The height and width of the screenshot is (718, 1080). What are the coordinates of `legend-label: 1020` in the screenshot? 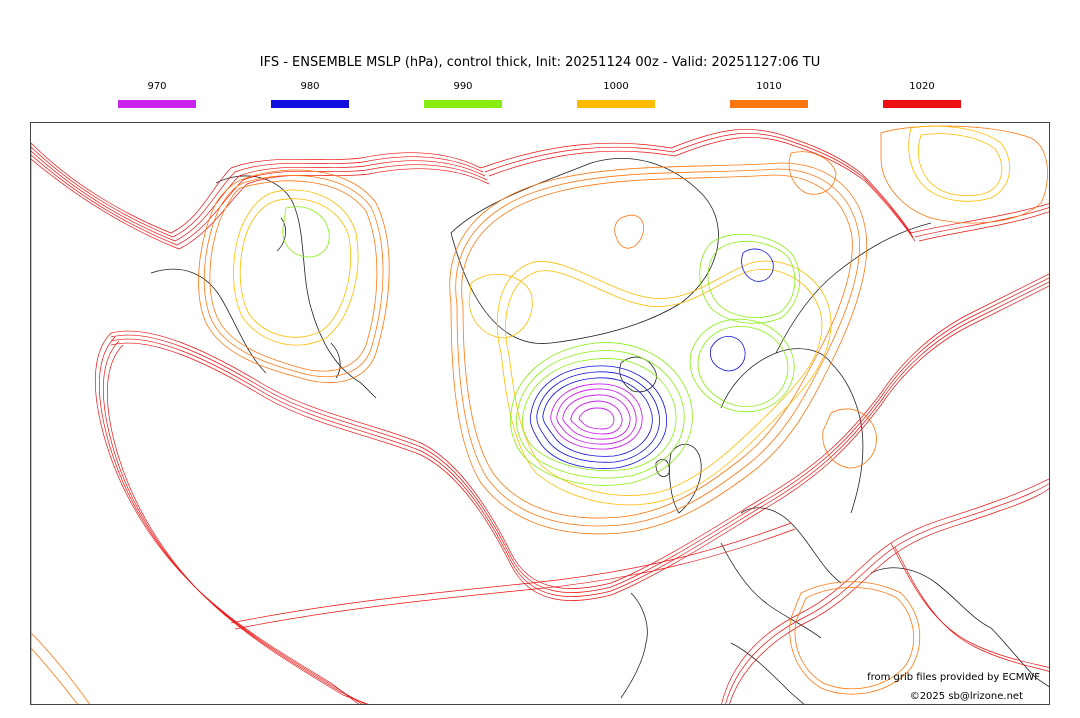 It's located at (922, 86).